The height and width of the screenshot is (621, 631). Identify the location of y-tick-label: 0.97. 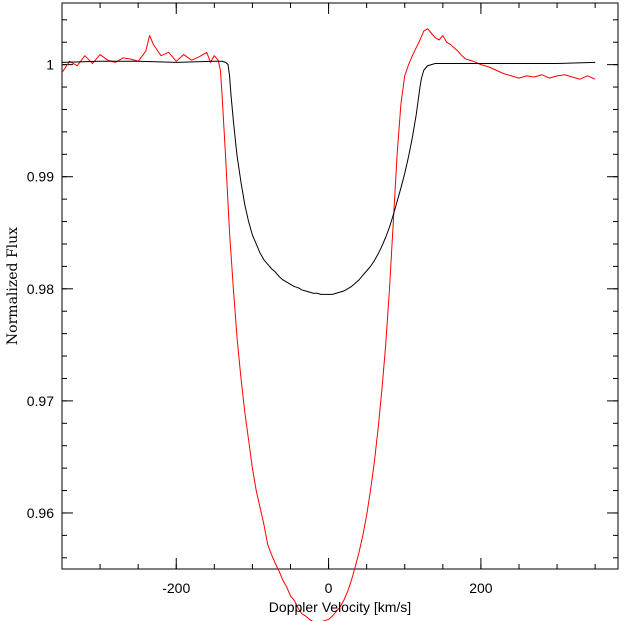
(40, 401).